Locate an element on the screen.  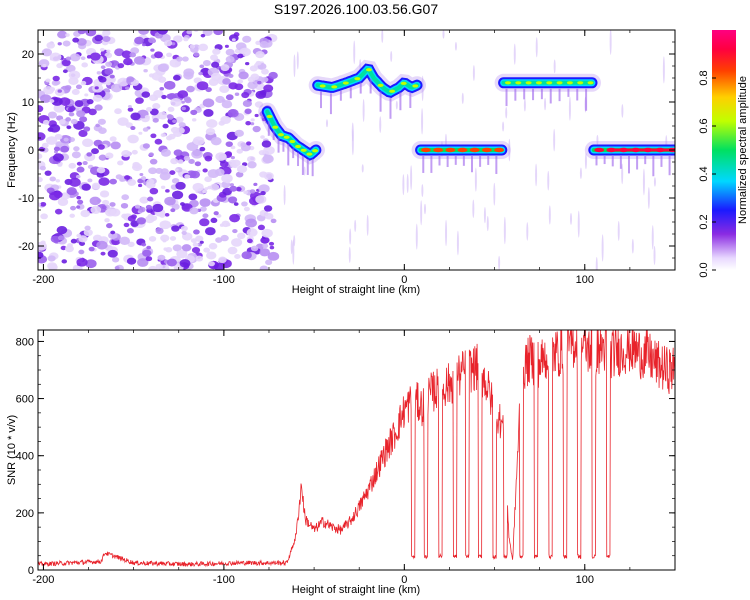
snr-x-tick-label: -100 is located at coordinates (224, 580).